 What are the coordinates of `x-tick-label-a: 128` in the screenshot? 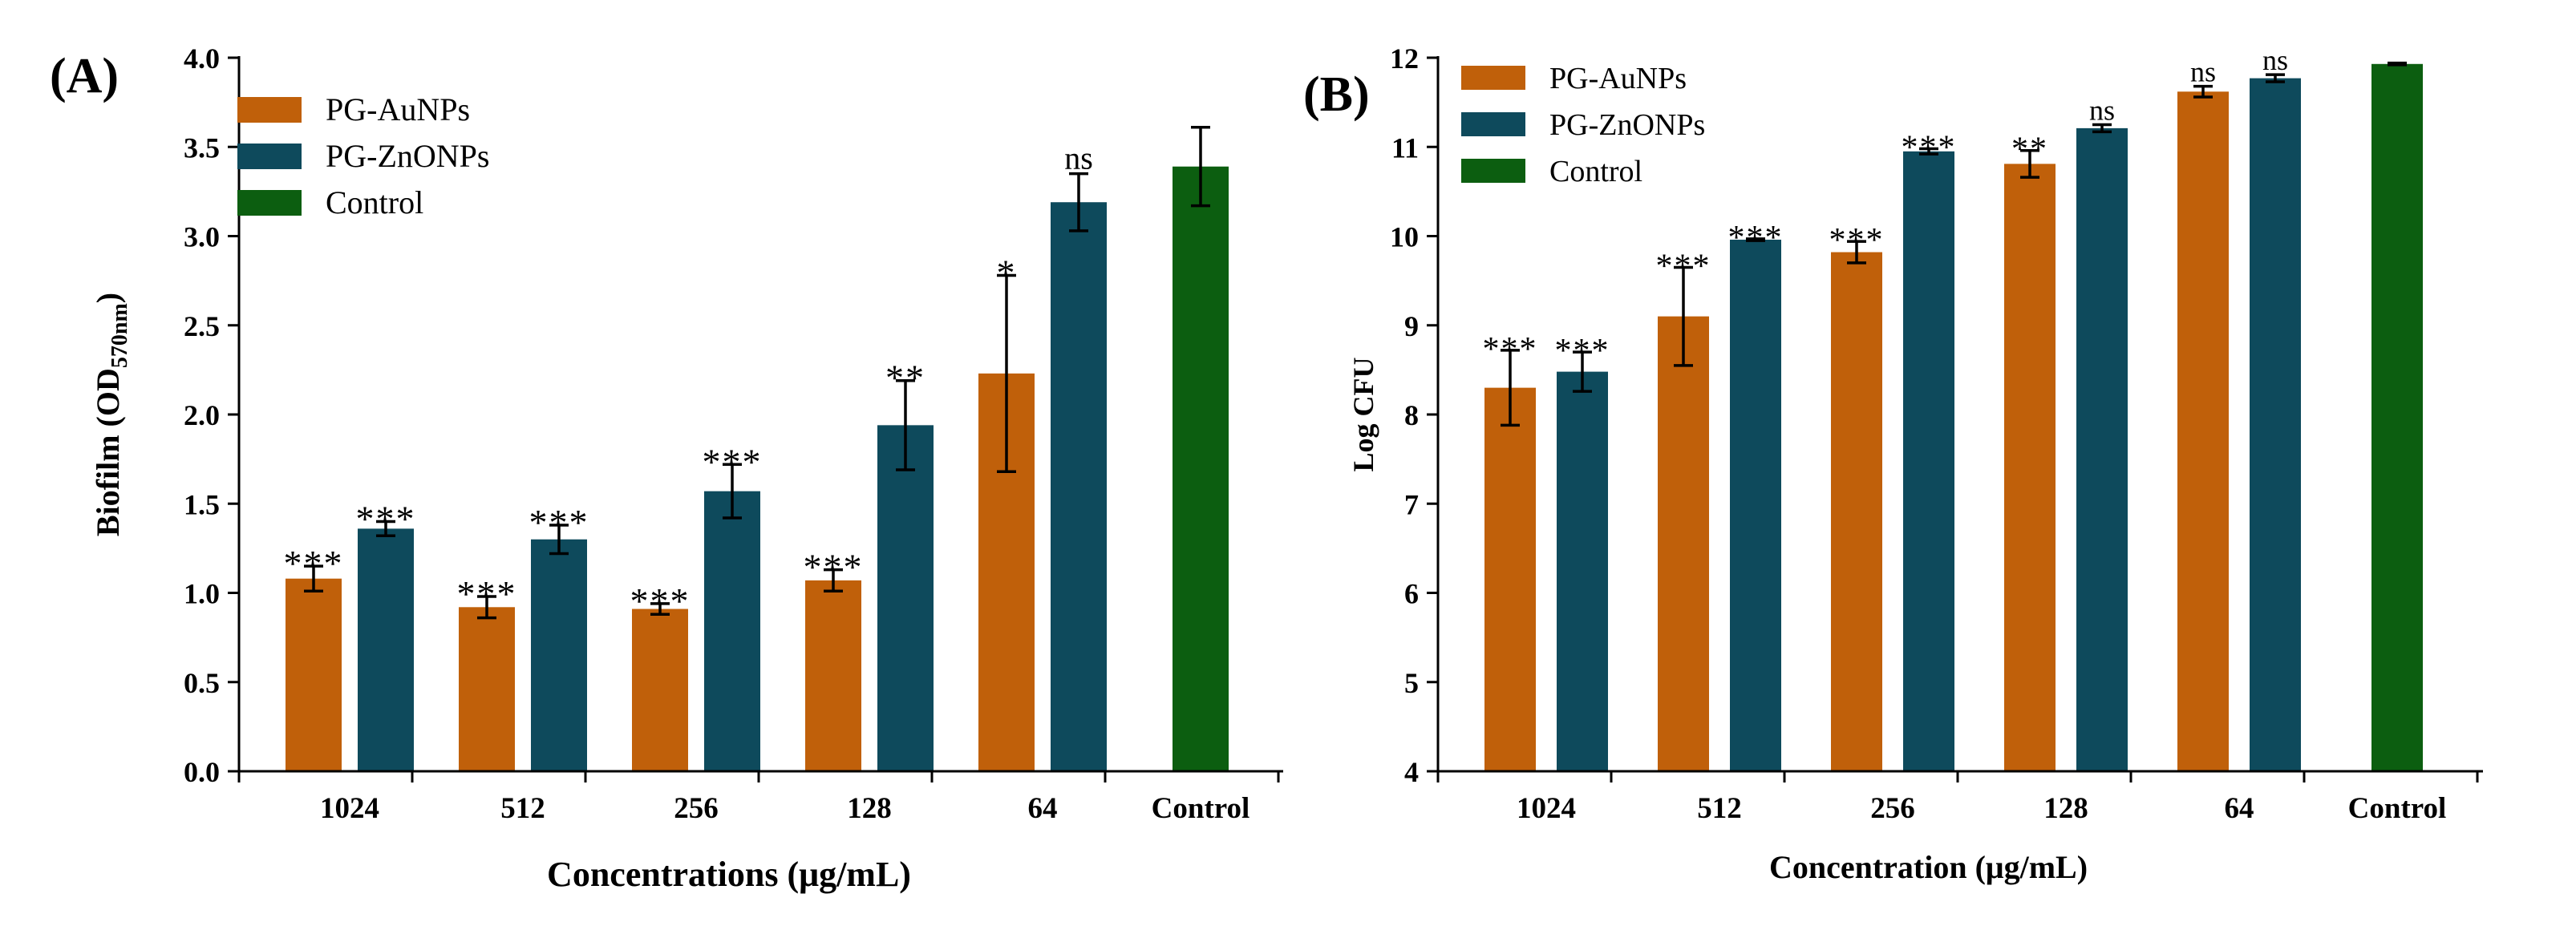 It's located at (870, 808).